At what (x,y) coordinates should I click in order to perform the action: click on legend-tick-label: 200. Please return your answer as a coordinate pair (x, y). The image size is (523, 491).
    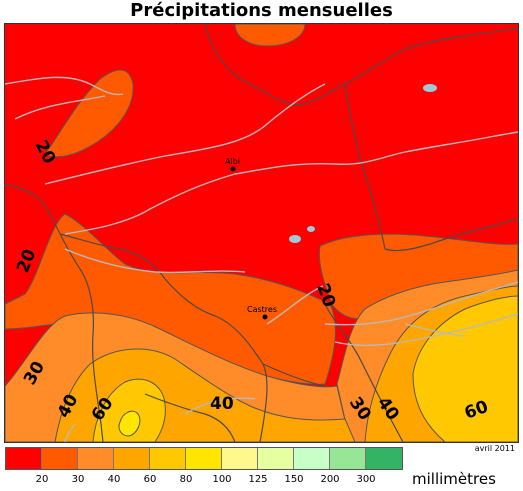
    Looking at the image, I should click on (330, 479).